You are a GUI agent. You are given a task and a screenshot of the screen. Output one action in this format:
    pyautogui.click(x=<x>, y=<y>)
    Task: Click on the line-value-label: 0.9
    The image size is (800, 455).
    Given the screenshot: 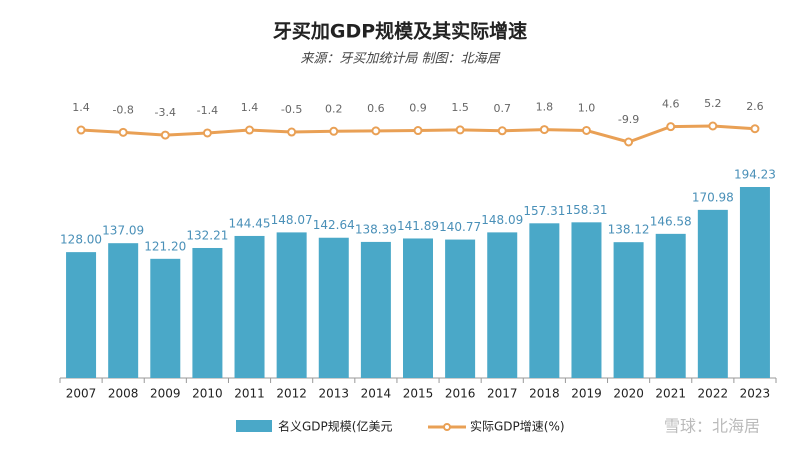 What is the action you would take?
    pyautogui.click(x=418, y=108)
    